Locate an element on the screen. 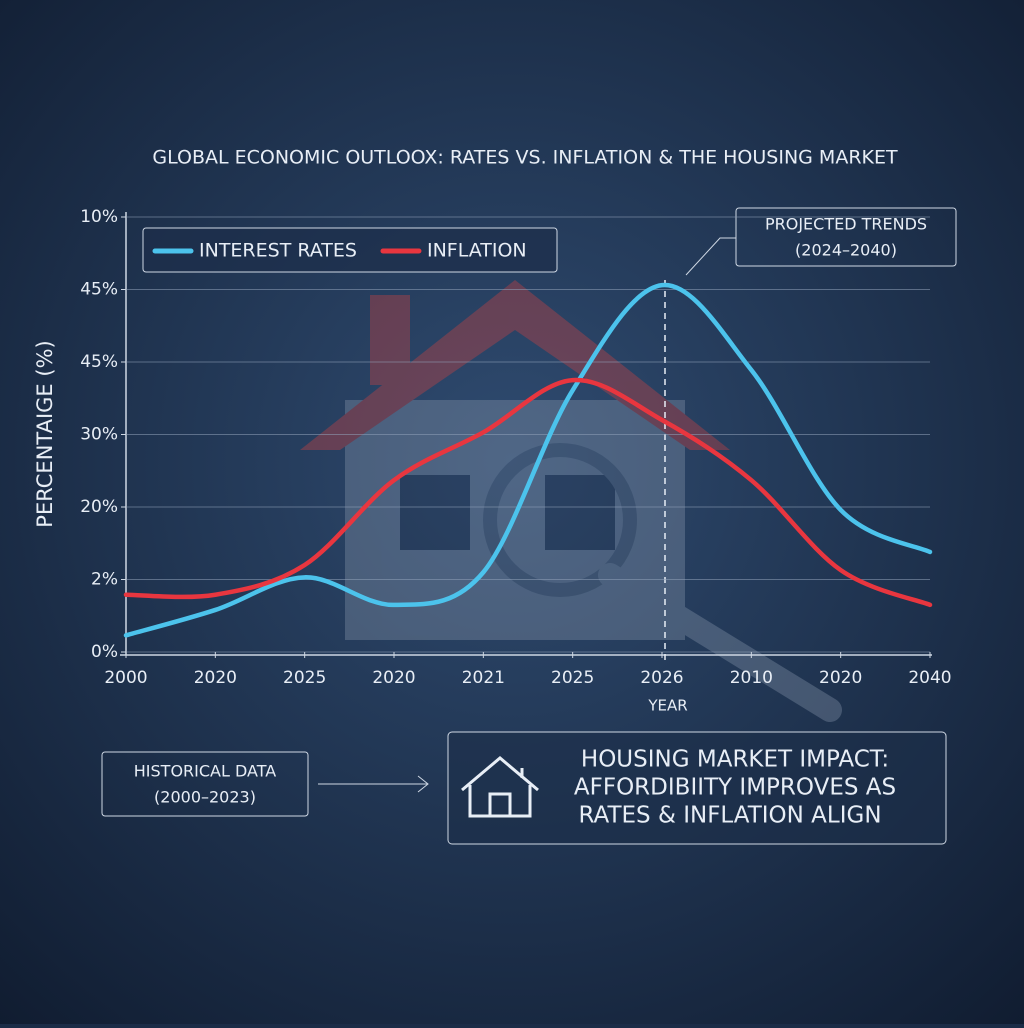 Image resolution: width=1024 pixels, height=1028 pixels. legend-box is located at coordinates (350, 250).